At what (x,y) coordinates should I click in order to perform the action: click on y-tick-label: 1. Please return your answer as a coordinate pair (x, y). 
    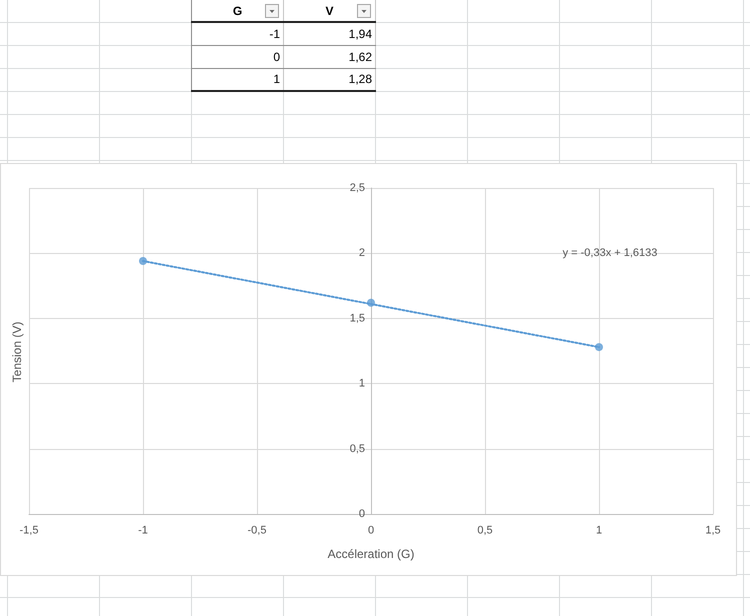
    Looking at the image, I should click on (361, 384).